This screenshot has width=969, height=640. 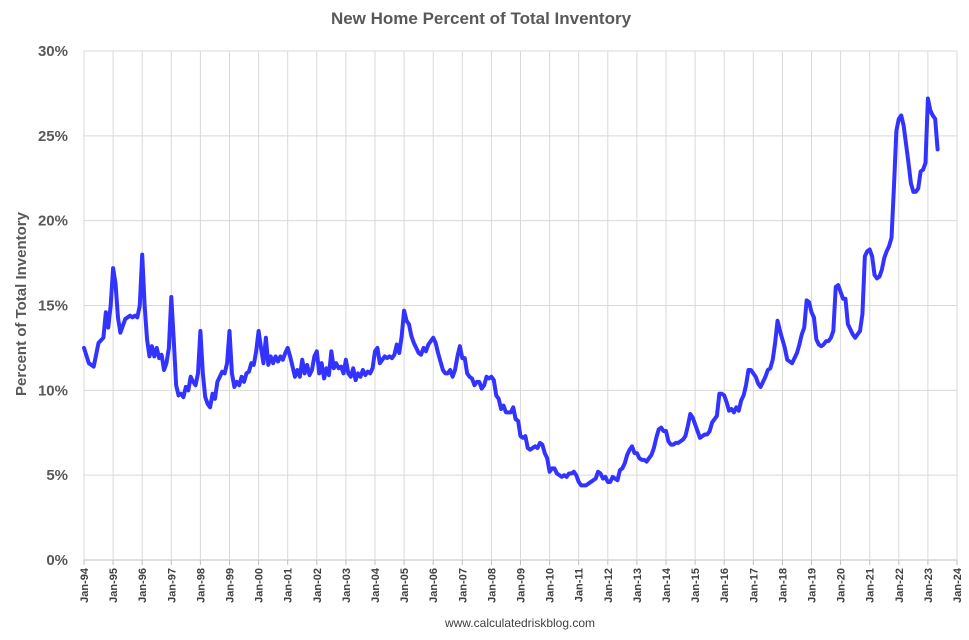 What do you see at coordinates (696, 585) in the screenshot?
I see `x-tick-label: Jan-15` at bounding box center [696, 585].